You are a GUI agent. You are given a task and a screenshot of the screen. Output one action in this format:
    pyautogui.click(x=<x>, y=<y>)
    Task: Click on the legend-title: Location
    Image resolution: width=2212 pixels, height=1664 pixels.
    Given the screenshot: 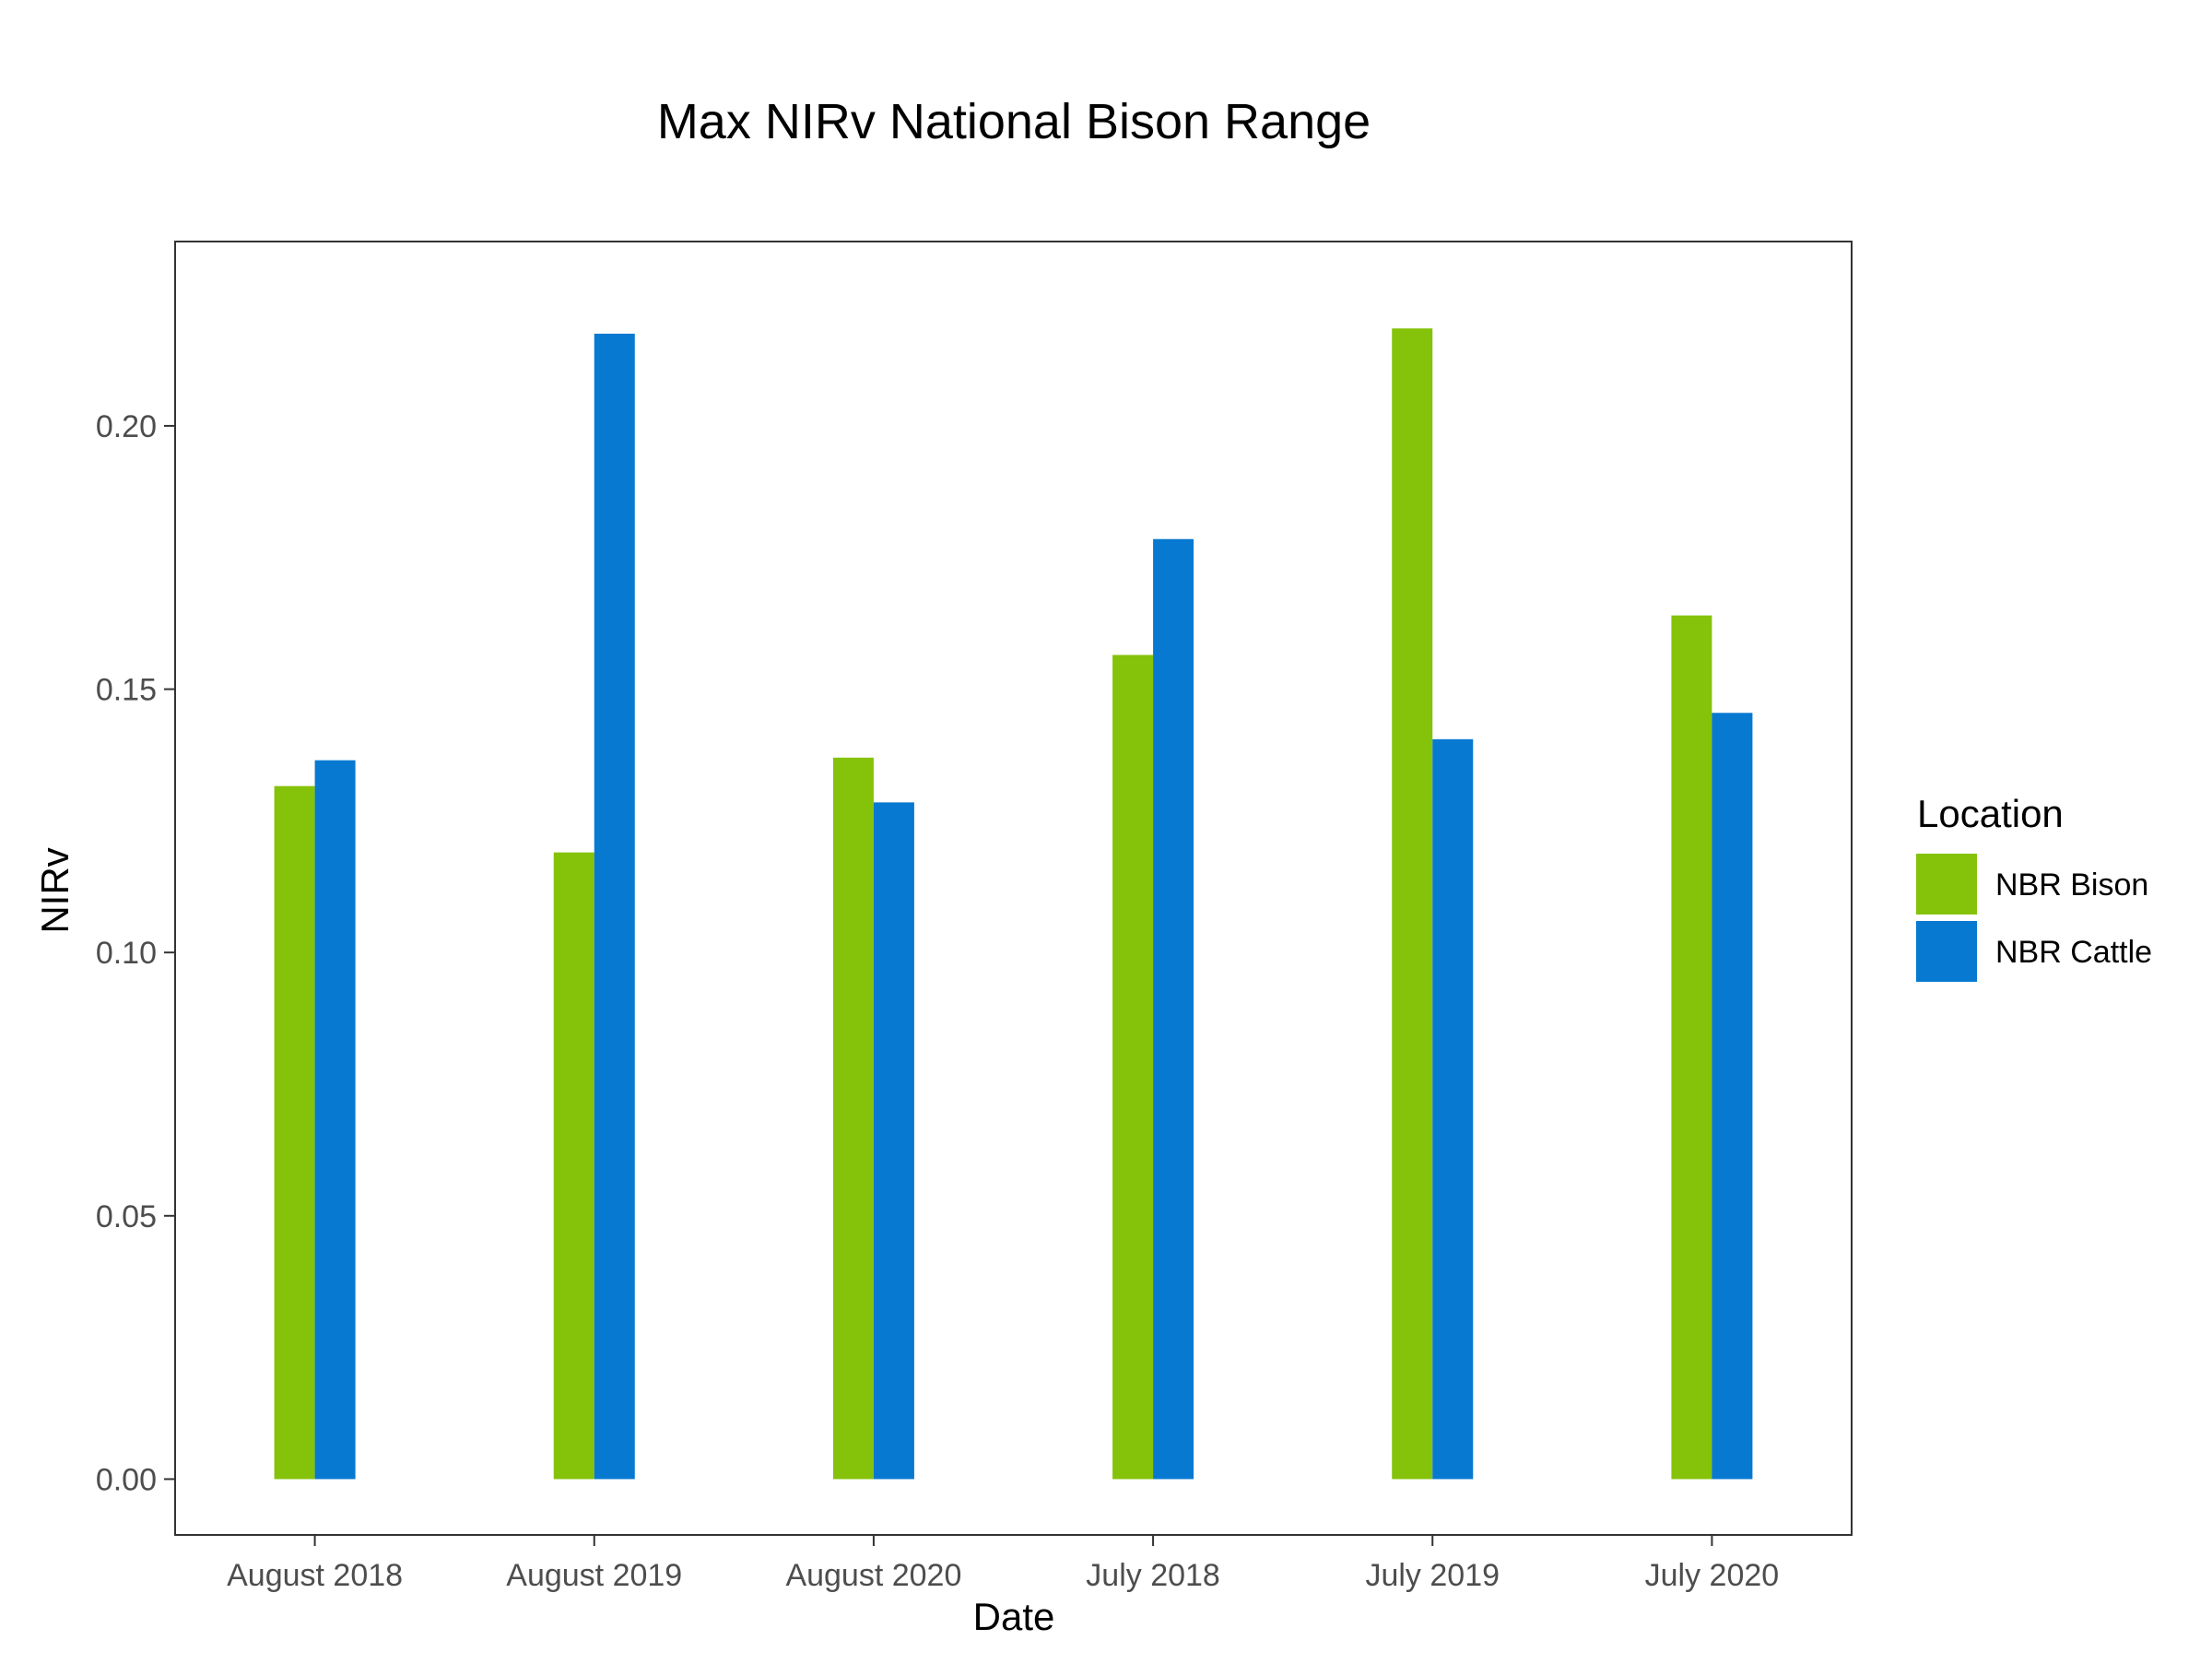 What is the action you would take?
    pyautogui.click(x=1990, y=813)
    